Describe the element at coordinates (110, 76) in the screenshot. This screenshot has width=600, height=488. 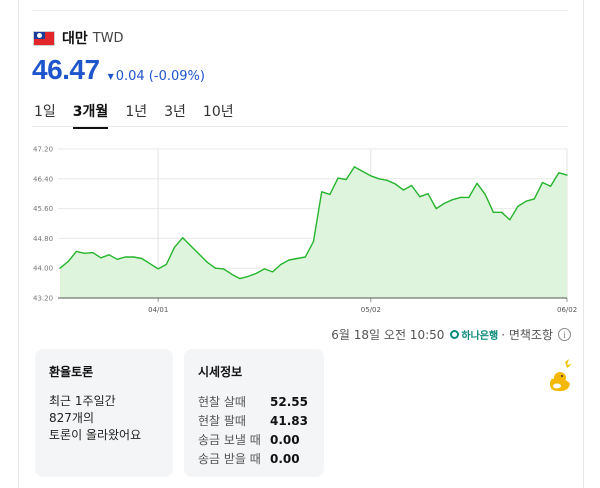
I see `down-arrow-icon: ▼` at that location.